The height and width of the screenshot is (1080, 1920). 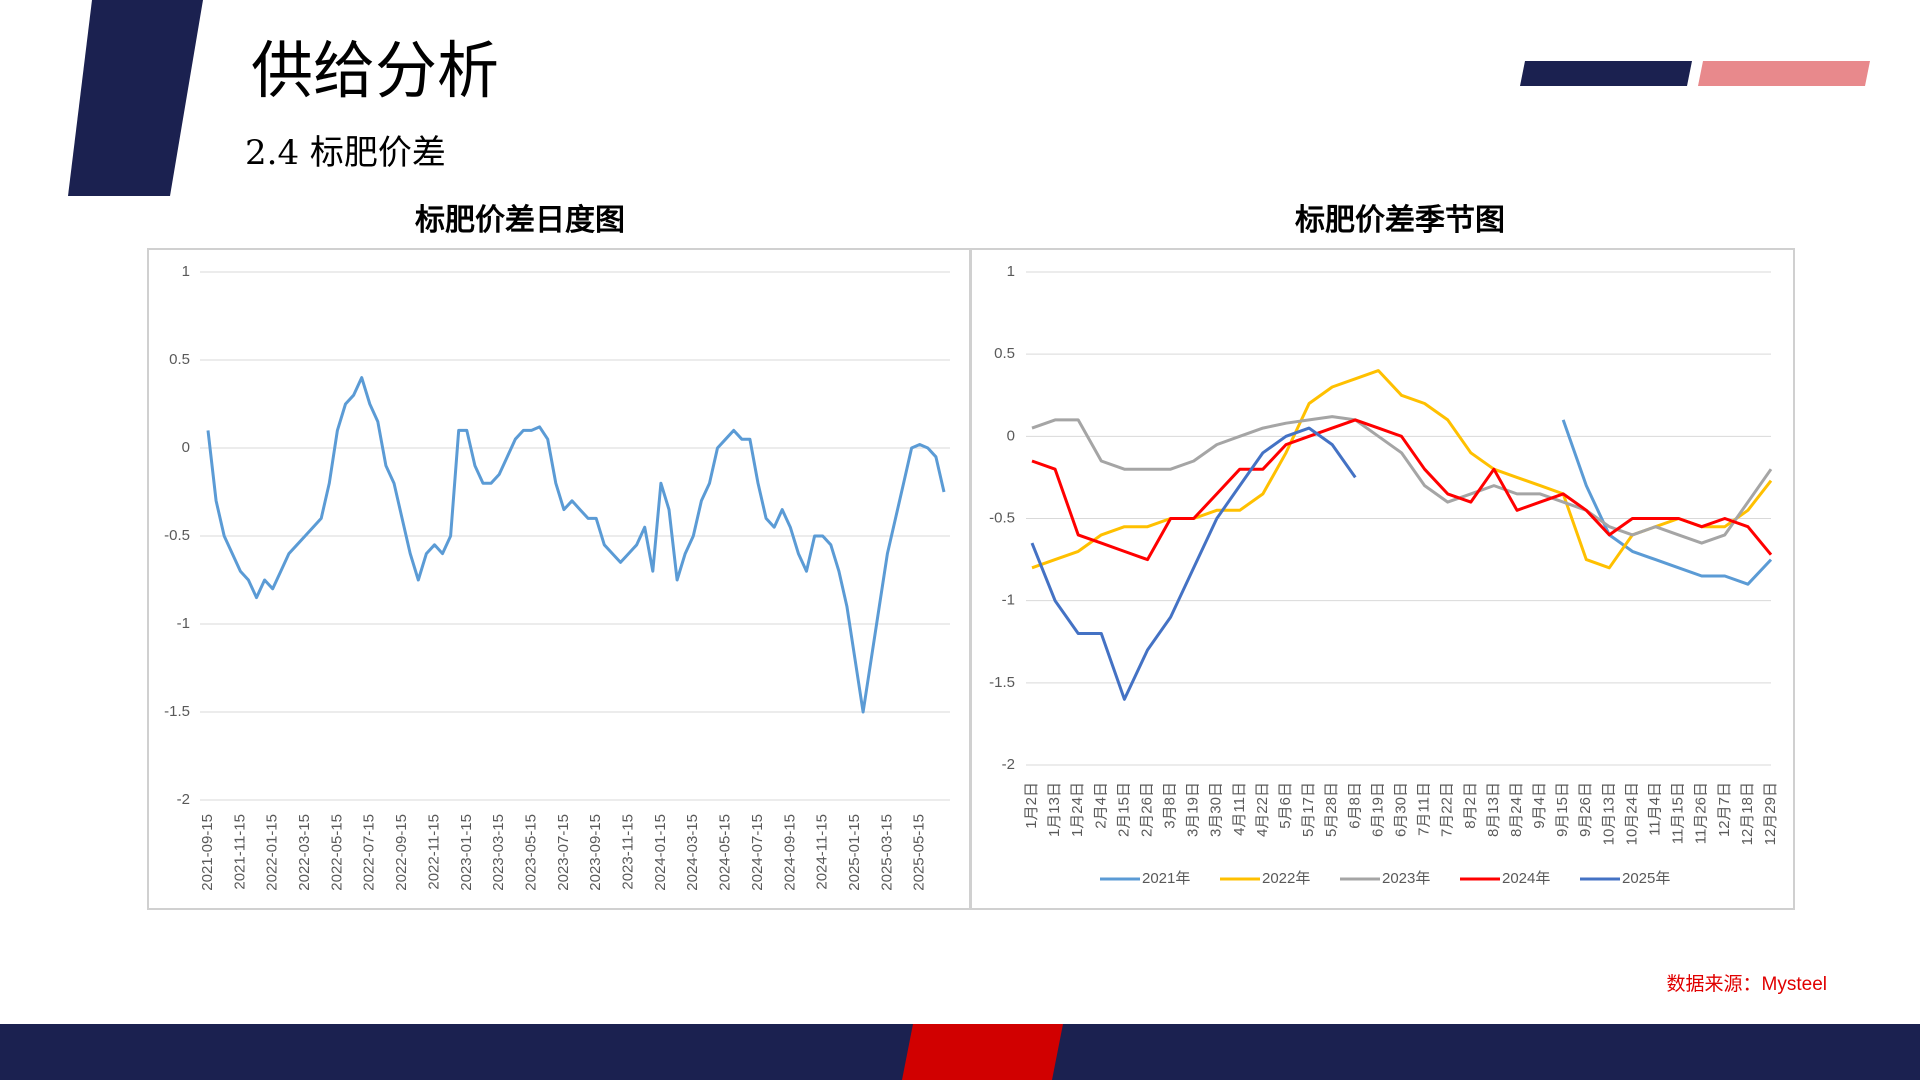 What do you see at coordinates (498, 852) in the screenshot?
I see `x-tick-label: 2023-03-15` at bounding box center [498, 852].